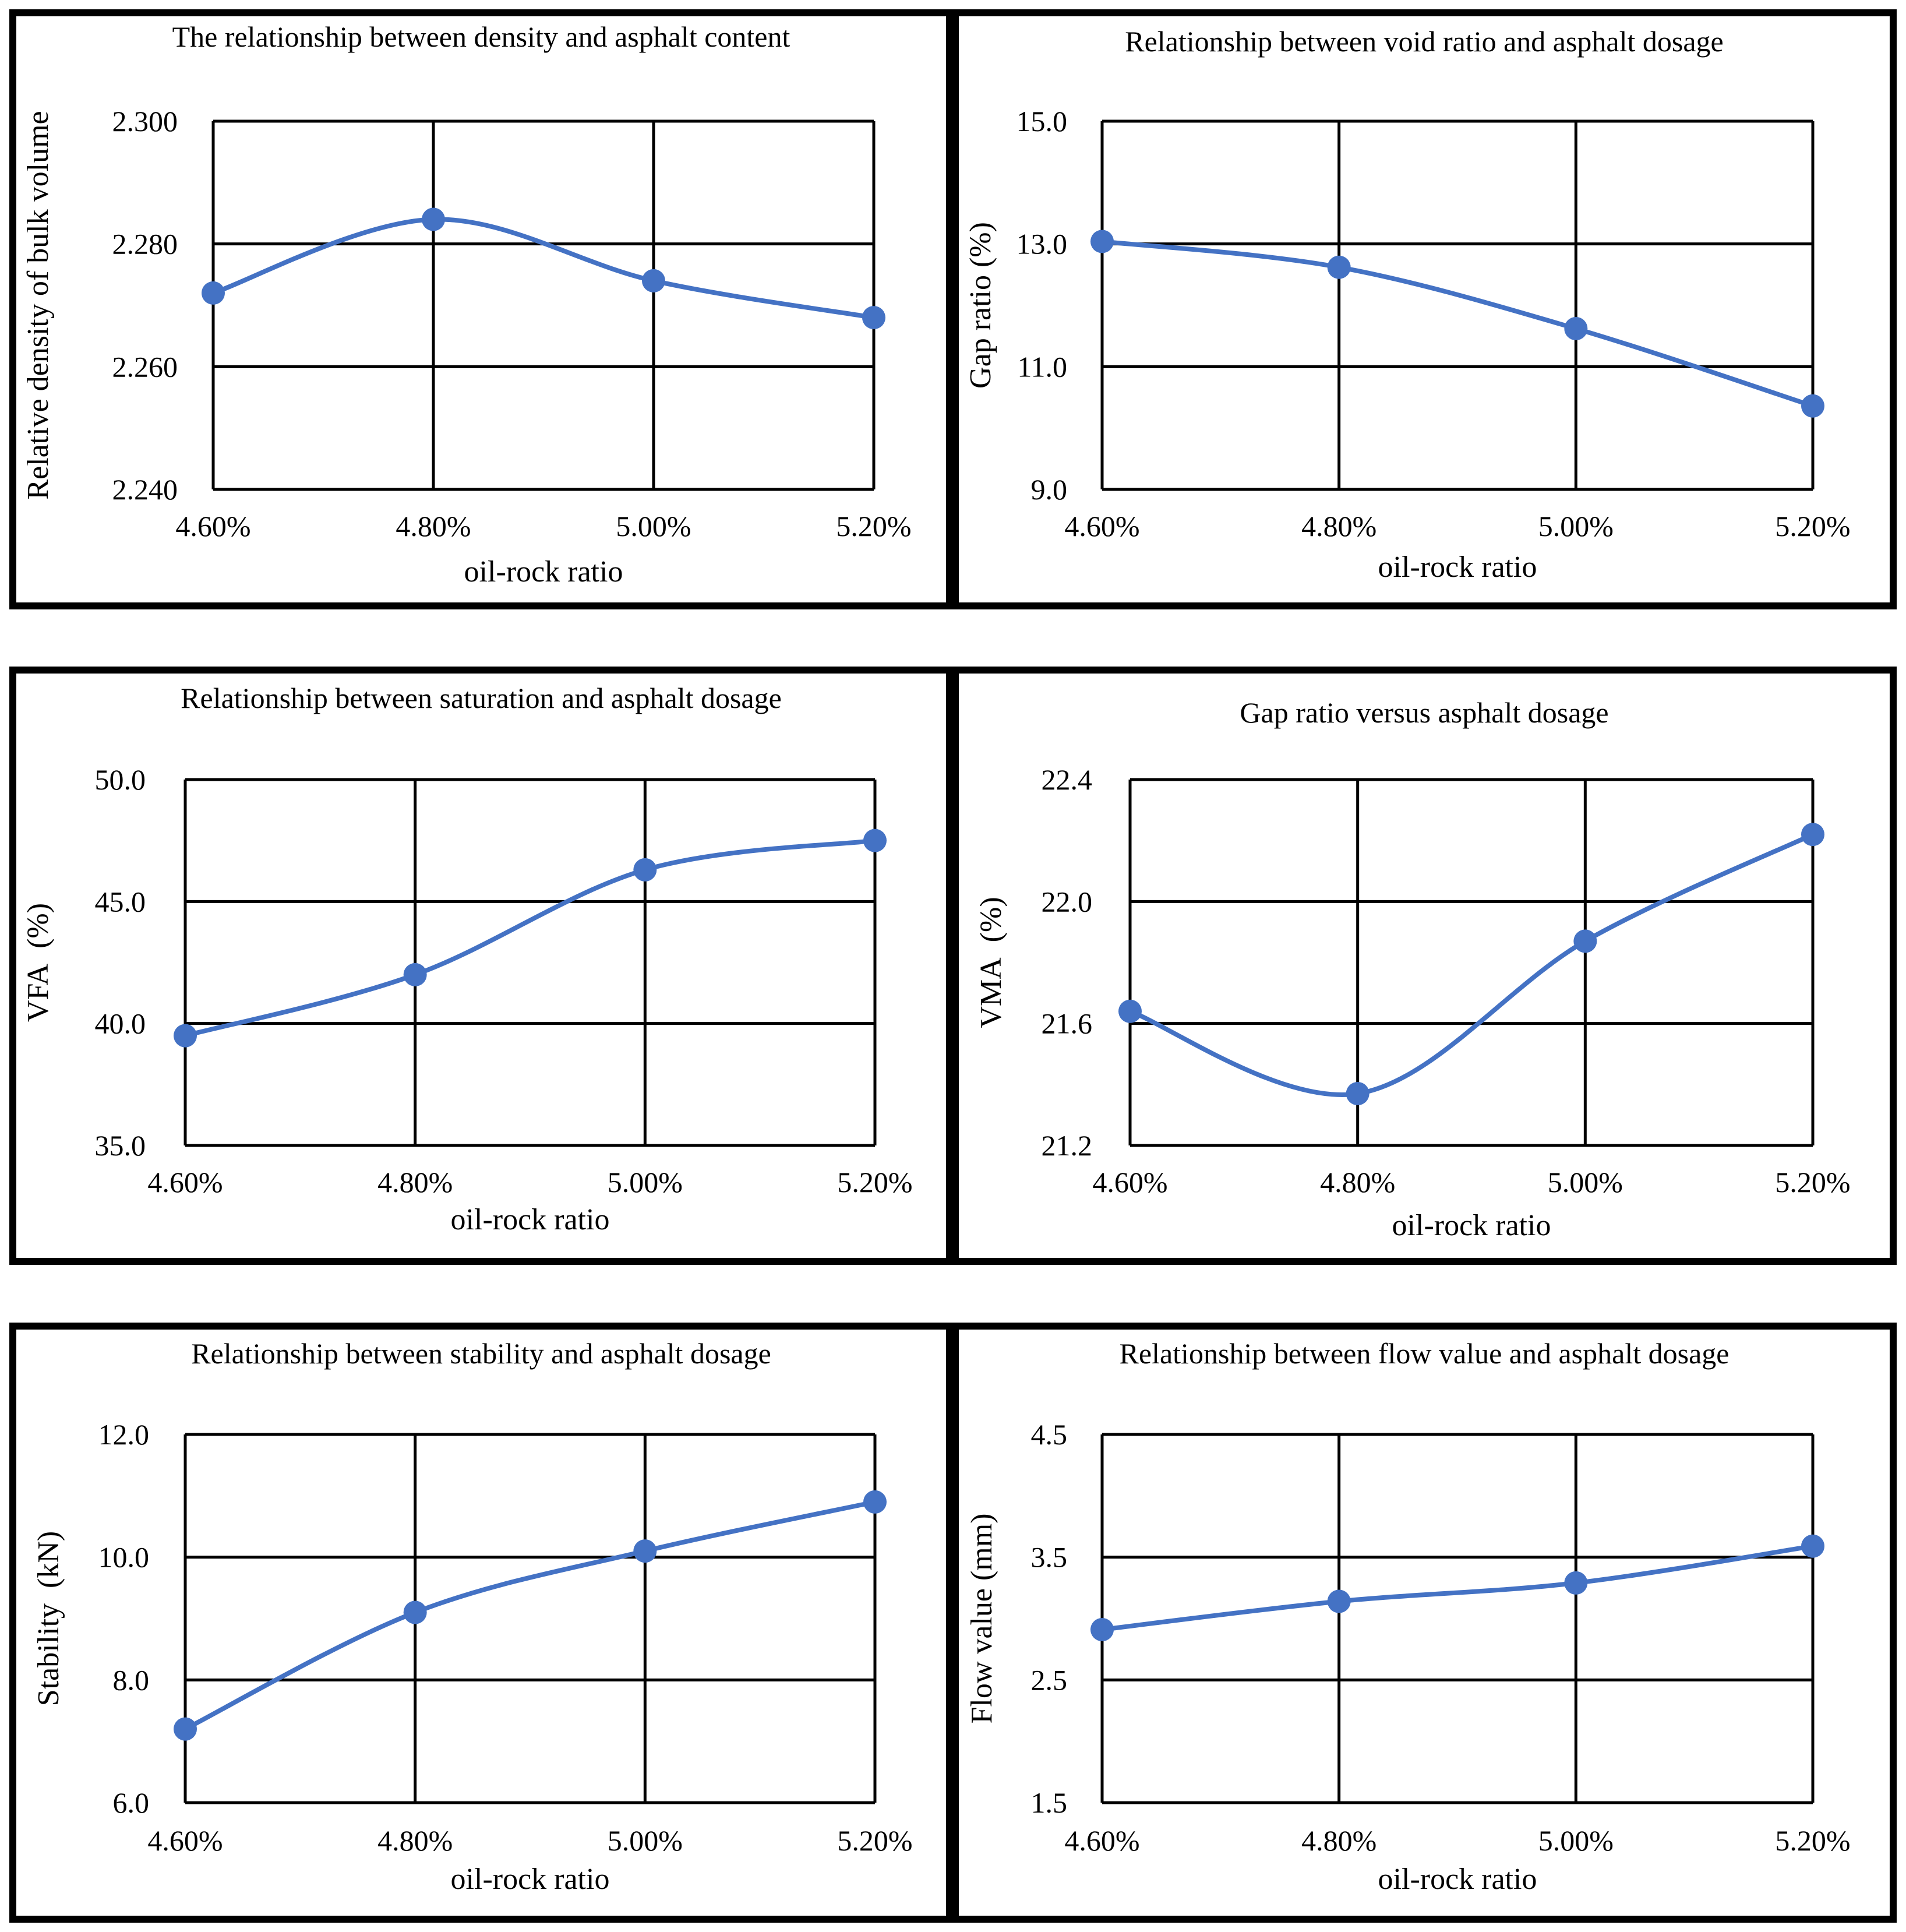  Describe the element at coordinates (38, 305) in the screenshot. I see `y-axis-label: Relative density of bulk volume` at that location.